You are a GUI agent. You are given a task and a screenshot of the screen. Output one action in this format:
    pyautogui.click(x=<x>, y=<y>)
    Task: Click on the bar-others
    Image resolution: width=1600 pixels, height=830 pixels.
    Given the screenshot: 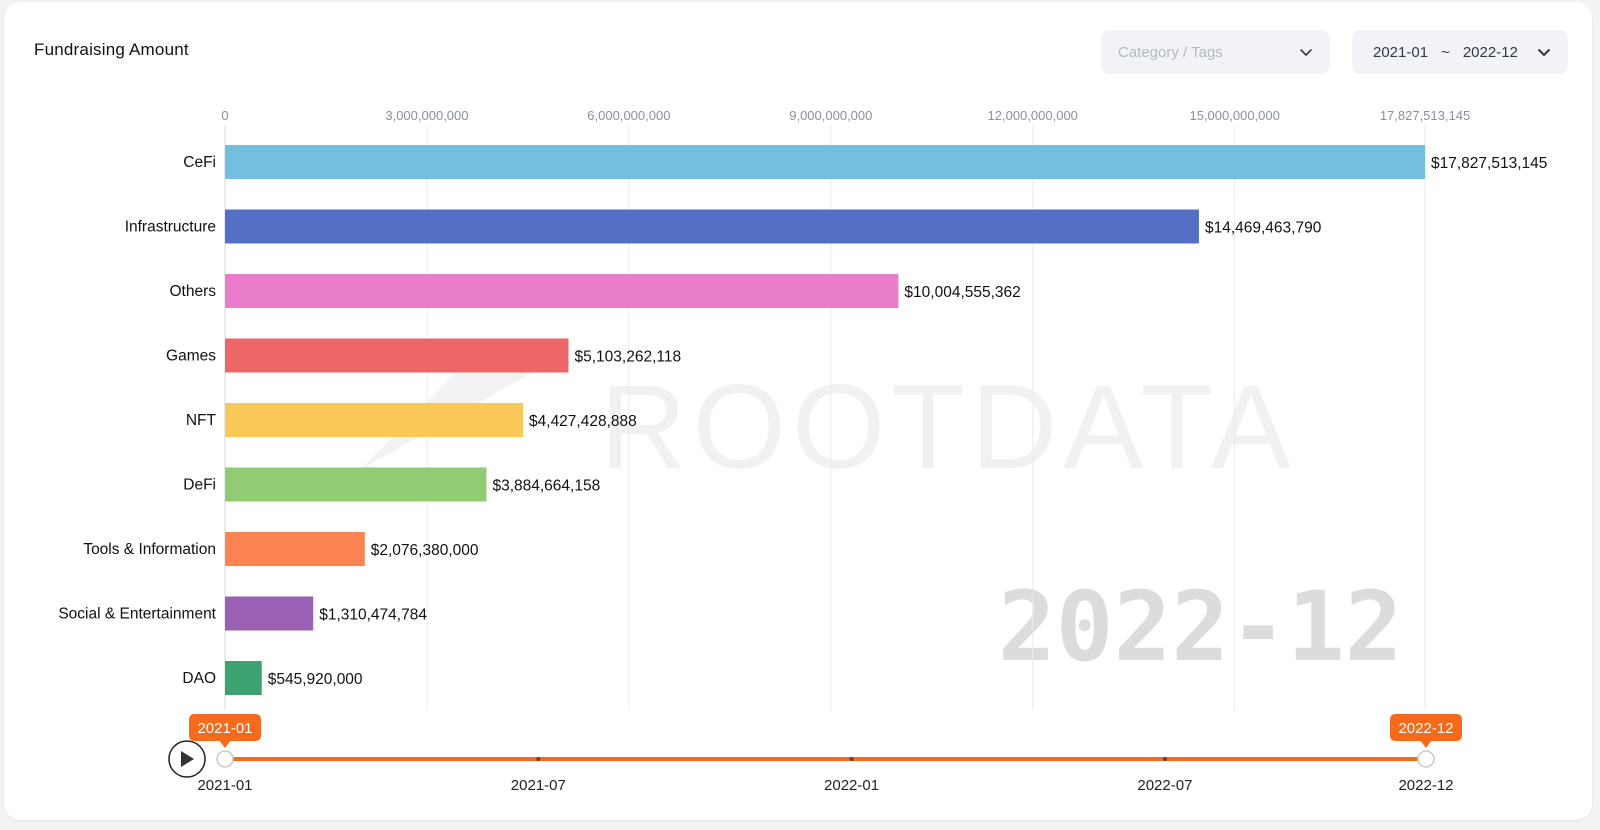 What is the action you would take?
    pyautogui.click(x=562, y=291)
    